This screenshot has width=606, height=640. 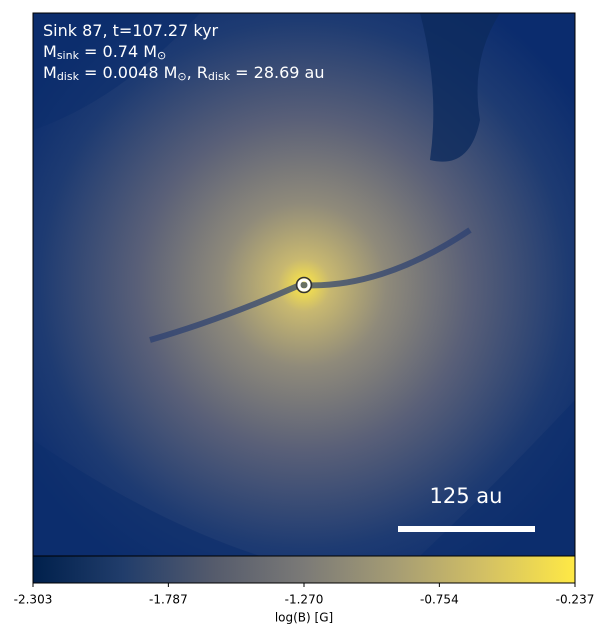 What do you see at coordinates (304, 600) in the screenshot?
I see `colorbar-tick-label: -1.270` at bounding box center [304, 600].